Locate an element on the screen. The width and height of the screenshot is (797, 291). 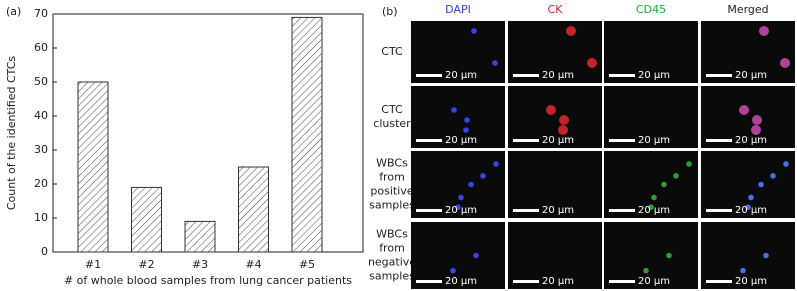
y-tick-label: 60 is located at coordinates (41, 47).